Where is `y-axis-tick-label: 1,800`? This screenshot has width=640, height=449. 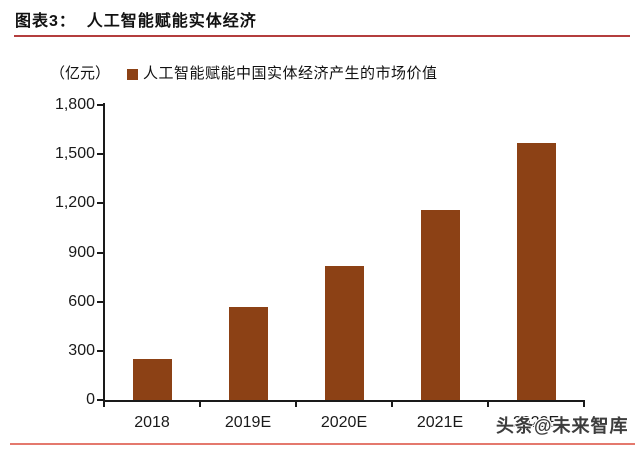 y-axis-tick-label: 1,800 is located at coordinates (74, 104).